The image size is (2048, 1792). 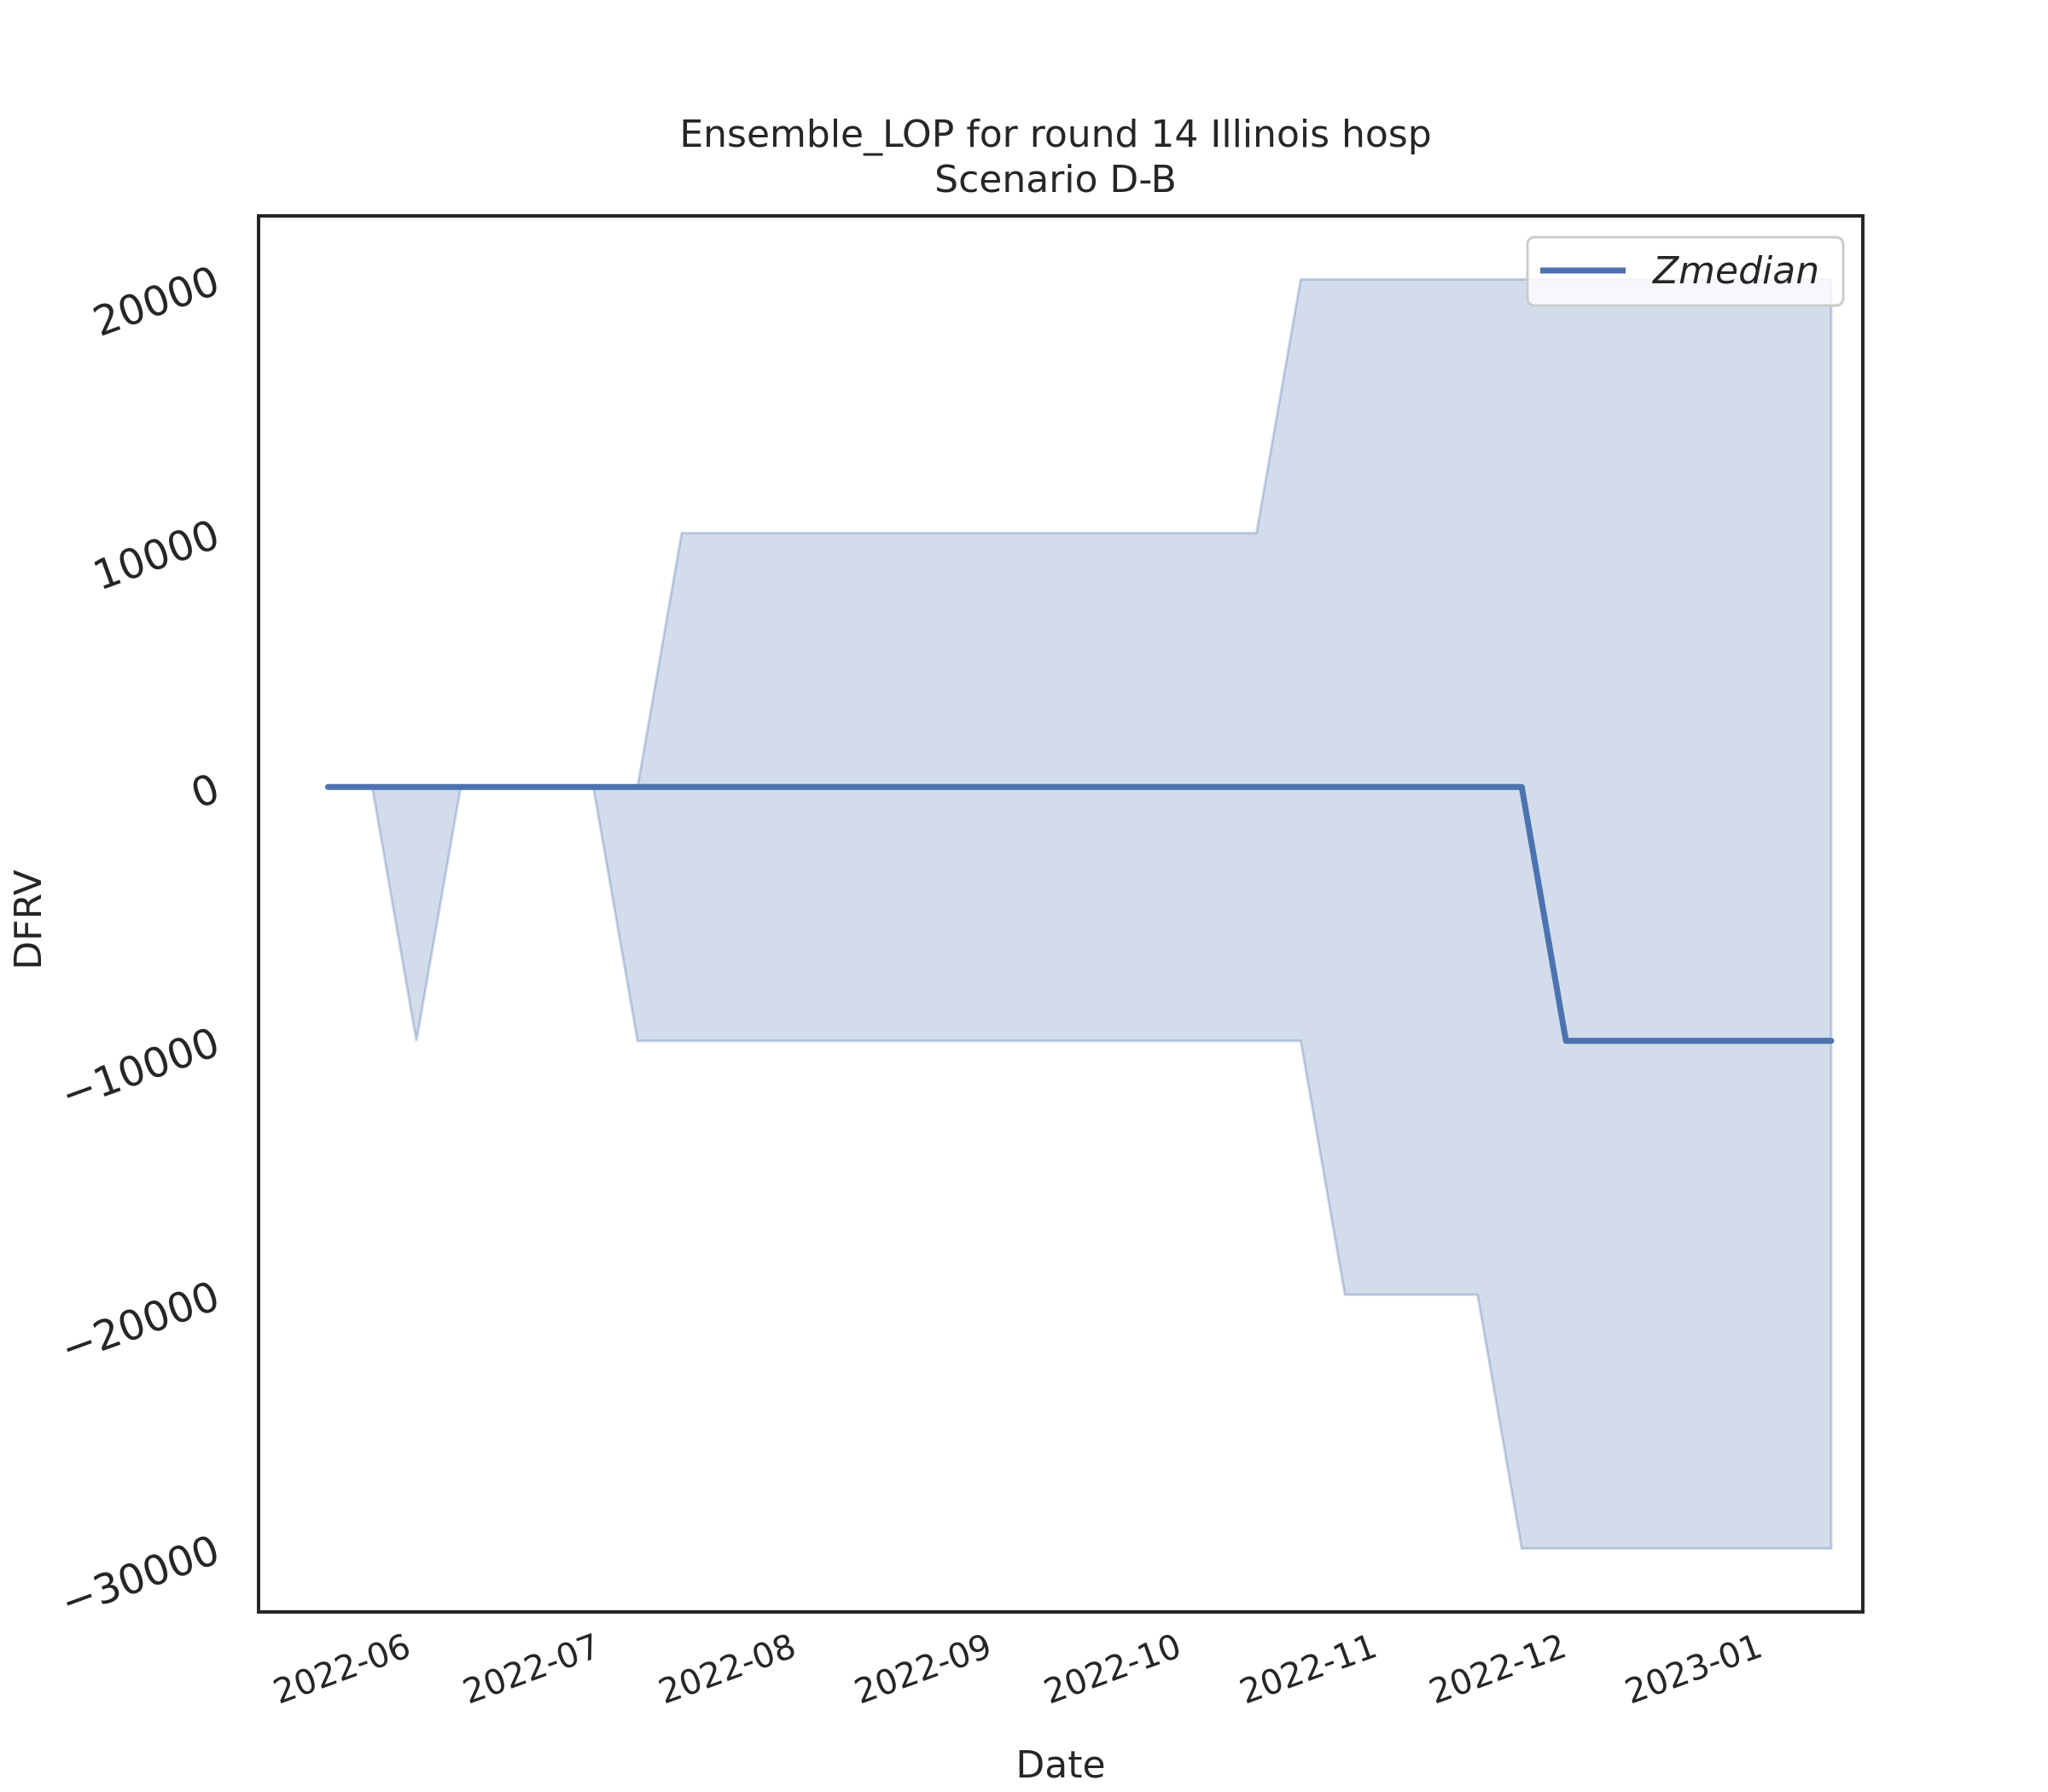 I want to click on x-tick-label: 2022-12, so click(x=1498, y=1669).